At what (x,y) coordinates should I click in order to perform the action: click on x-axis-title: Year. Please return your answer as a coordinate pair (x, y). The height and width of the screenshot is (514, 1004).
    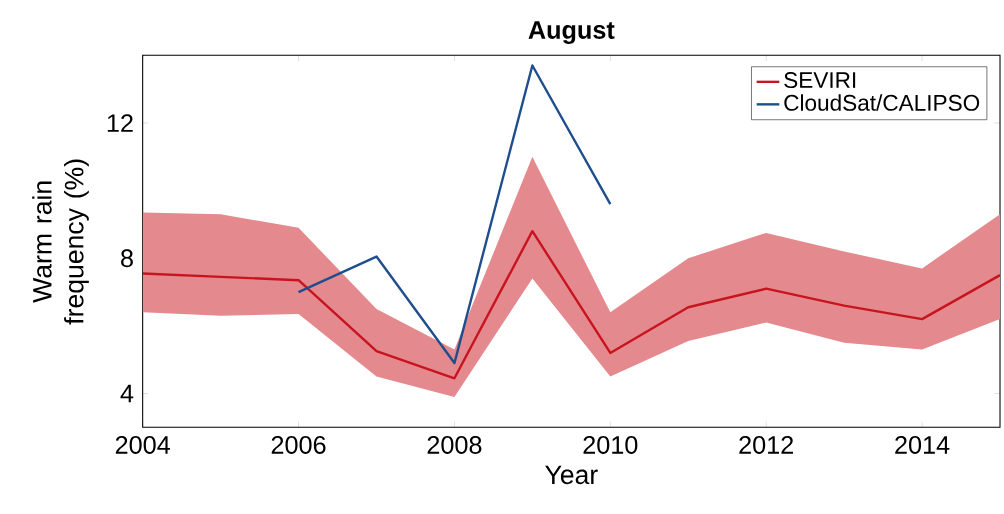
    Looking at the image, I should click on (571, 475).